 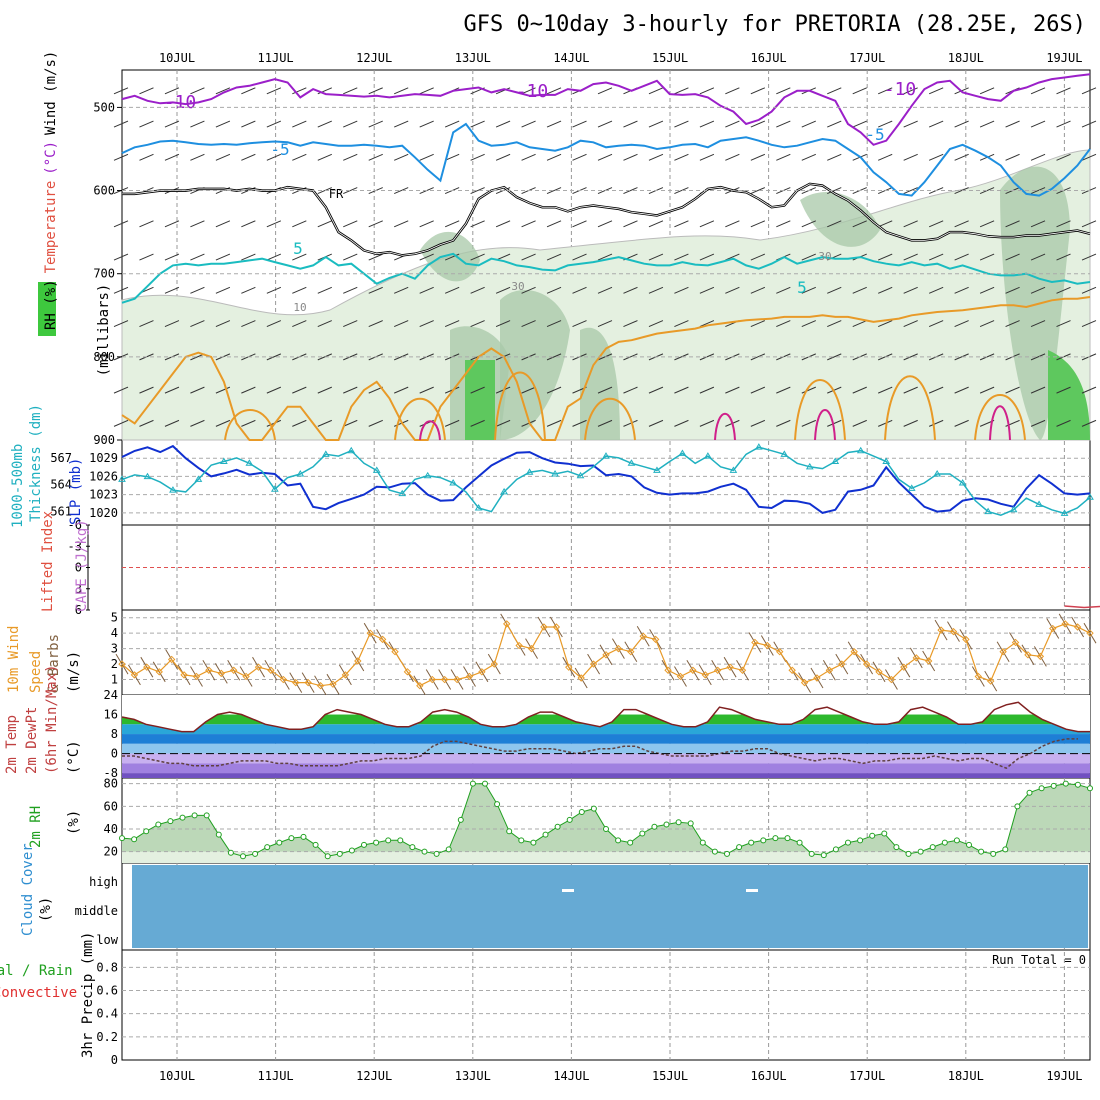 What do you see at coordinates (104, 107) in the screenshot?
I see `ytick-label: 500` at bounding box center [104, 107].